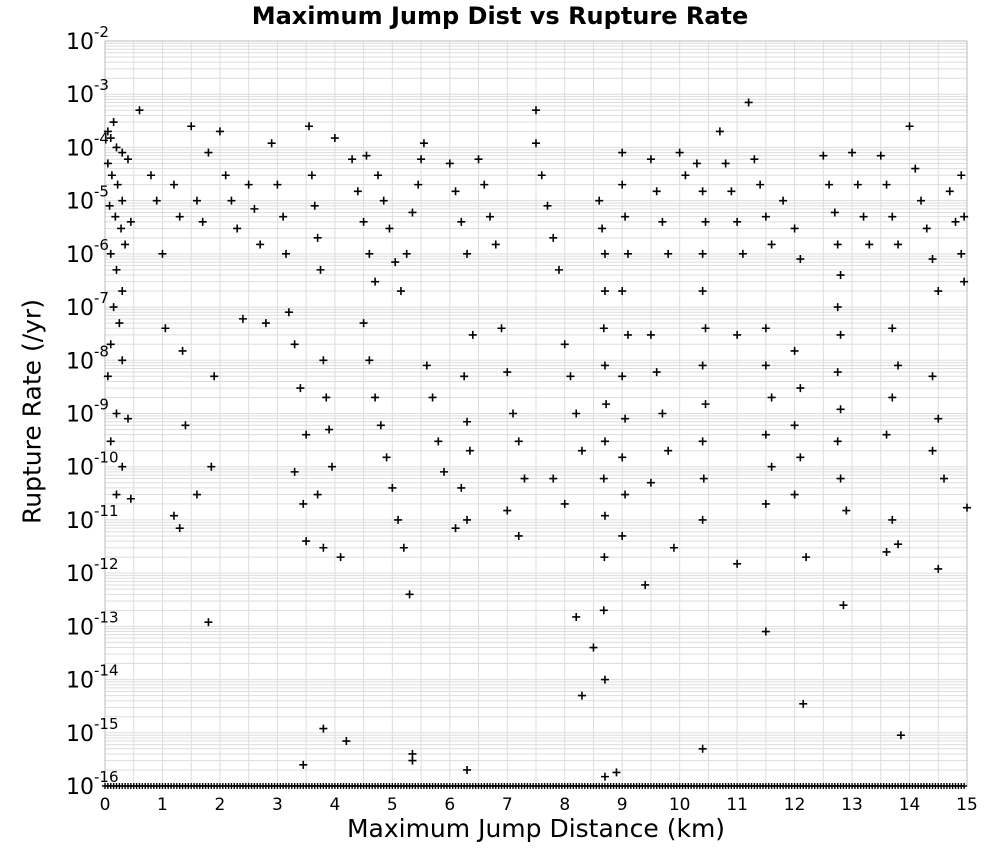 The image size is (1000, 850). What do you see at coordinates (87, 92) in the screenshot?
I see `y-tick-label: 10⁻³` at bounding box center [87, 92].